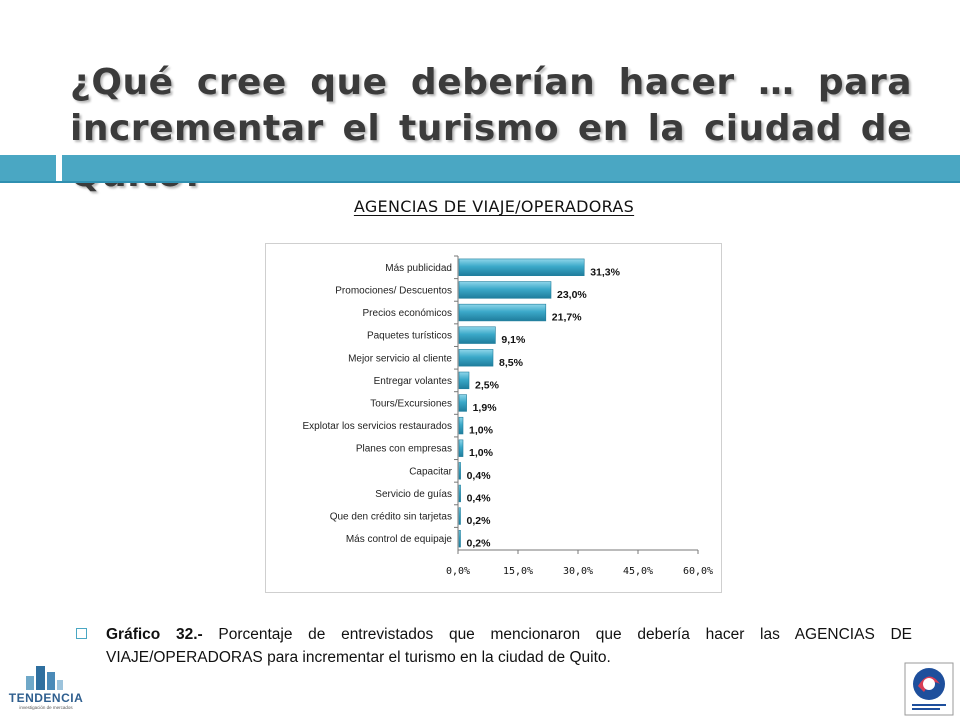 Image resolution: width=960 pixels, height=721 pixels. What do you see at coordinates (154, 634) in the screenshot?
I see `caption-label: Gráfico 32.-` at bounding box center [154, 634].